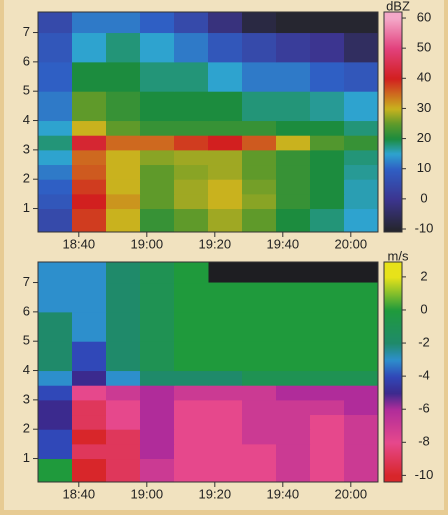  Describe the element at coordinates (424, 341) in the screenshot. I see `colorbar-tick-label: -2` at that location.